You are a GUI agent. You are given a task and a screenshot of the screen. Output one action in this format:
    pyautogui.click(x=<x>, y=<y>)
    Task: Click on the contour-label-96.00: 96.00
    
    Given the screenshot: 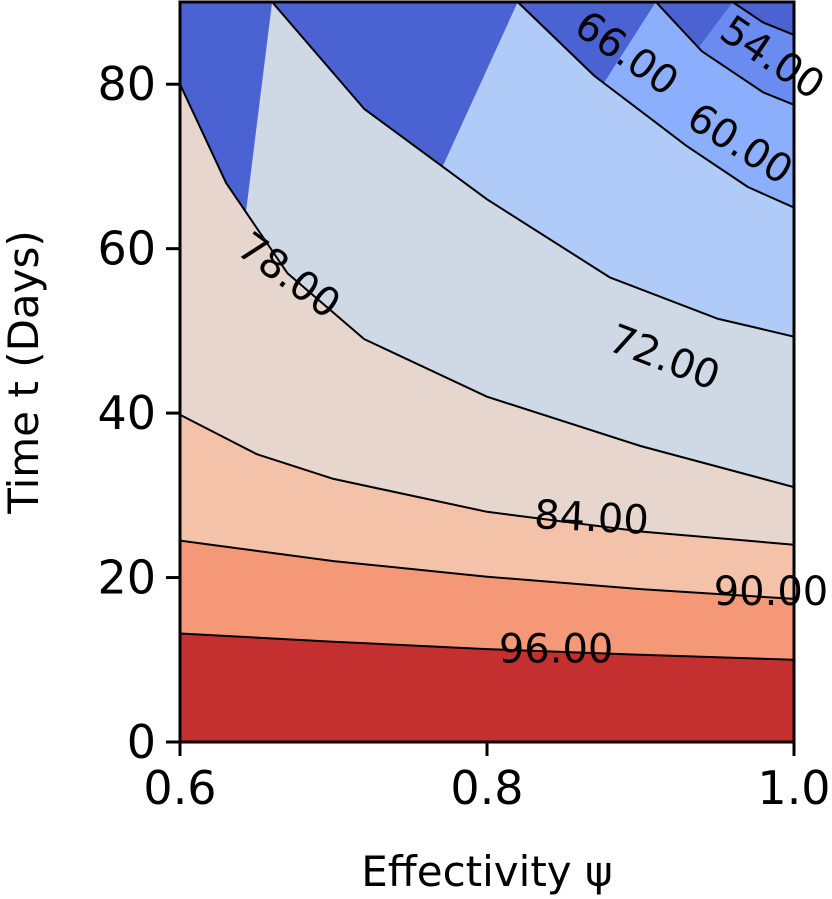 What is the action you would take?
    pyautogui.click(x=556, y=650)
    